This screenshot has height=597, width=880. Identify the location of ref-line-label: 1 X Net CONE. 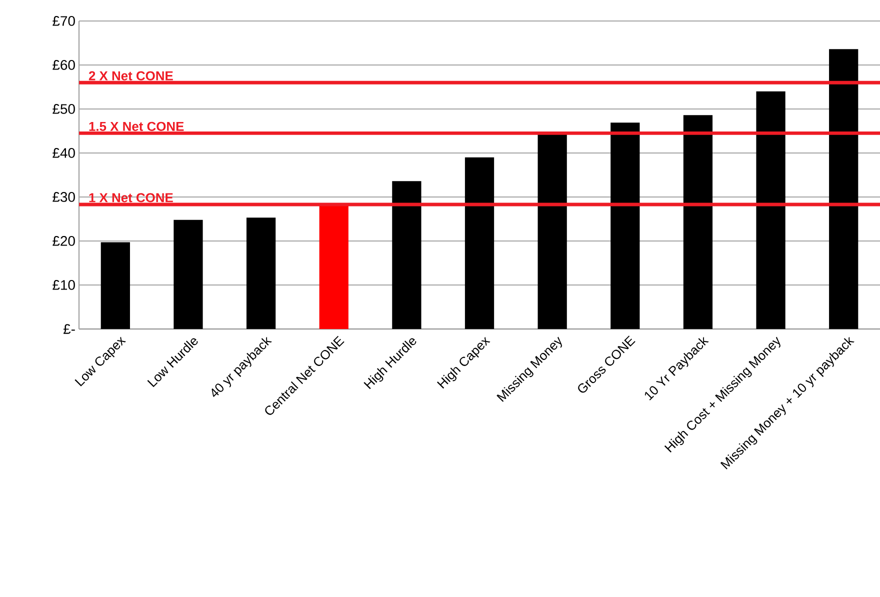
(131, 197).